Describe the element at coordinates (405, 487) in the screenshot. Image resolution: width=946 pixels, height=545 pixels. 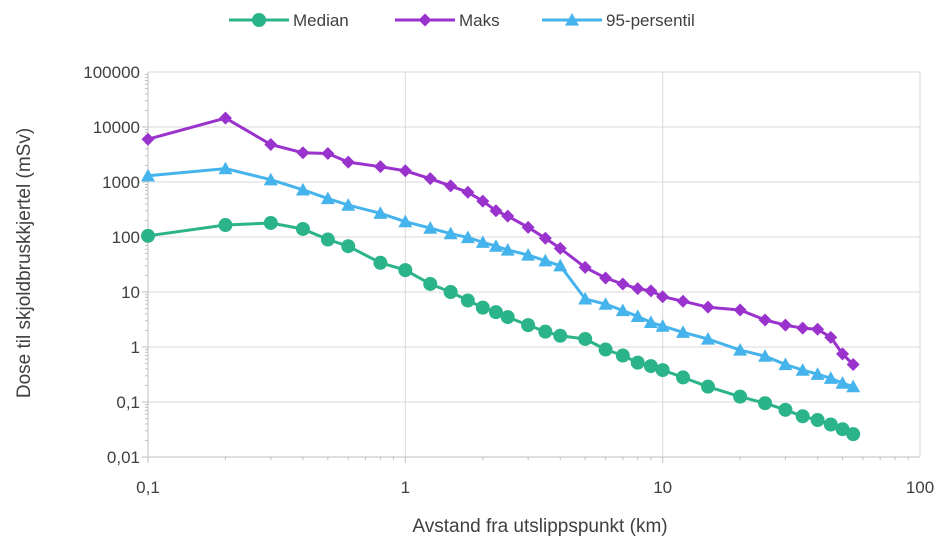
I see `x-tick-label: 1` at that location.